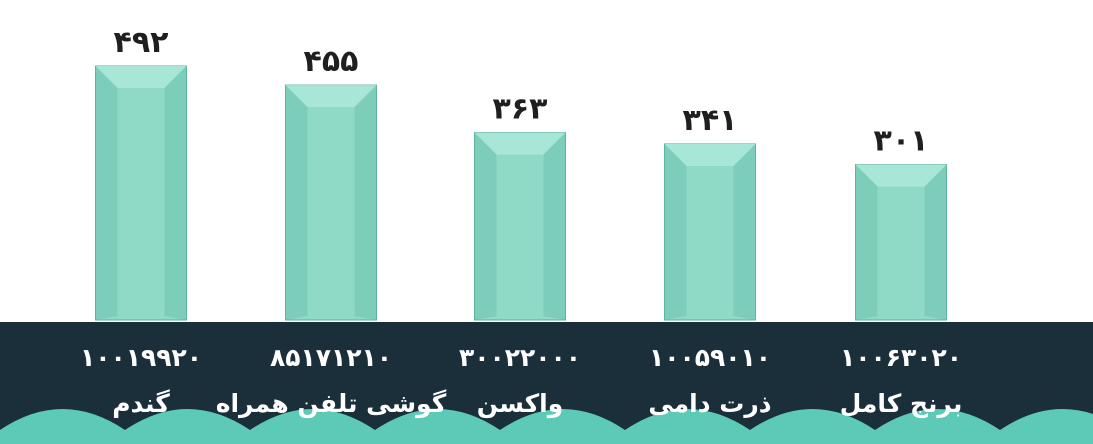 The height and width of the screenshot is (444, 1093). What do you see at coordinates (901, 404) in the screenshot?
I see `category-label-5: برنج کامل` at bounding box center [901, 404].